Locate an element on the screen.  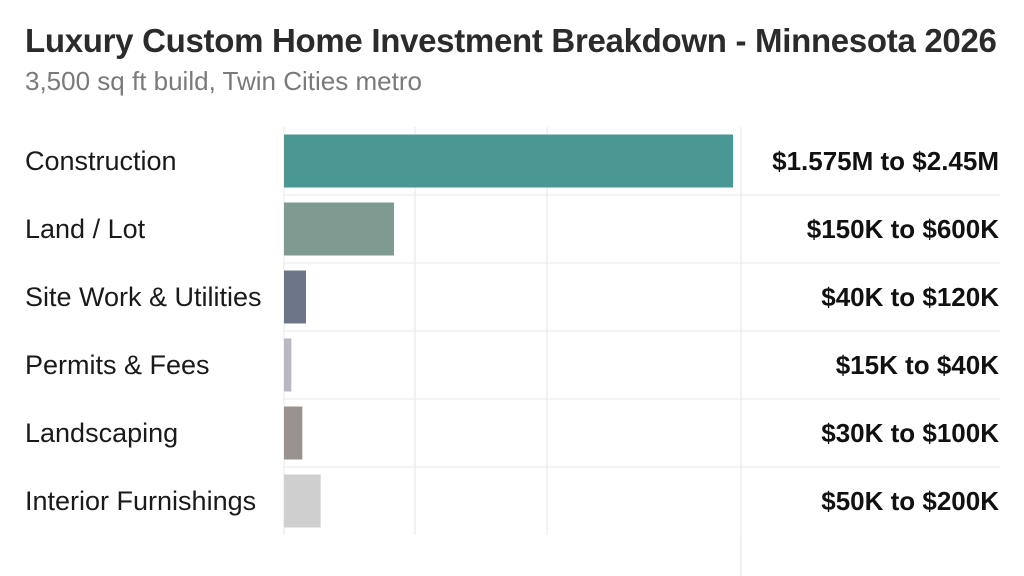
category-label: Permits & Fees is located at coordinates (117, 365).